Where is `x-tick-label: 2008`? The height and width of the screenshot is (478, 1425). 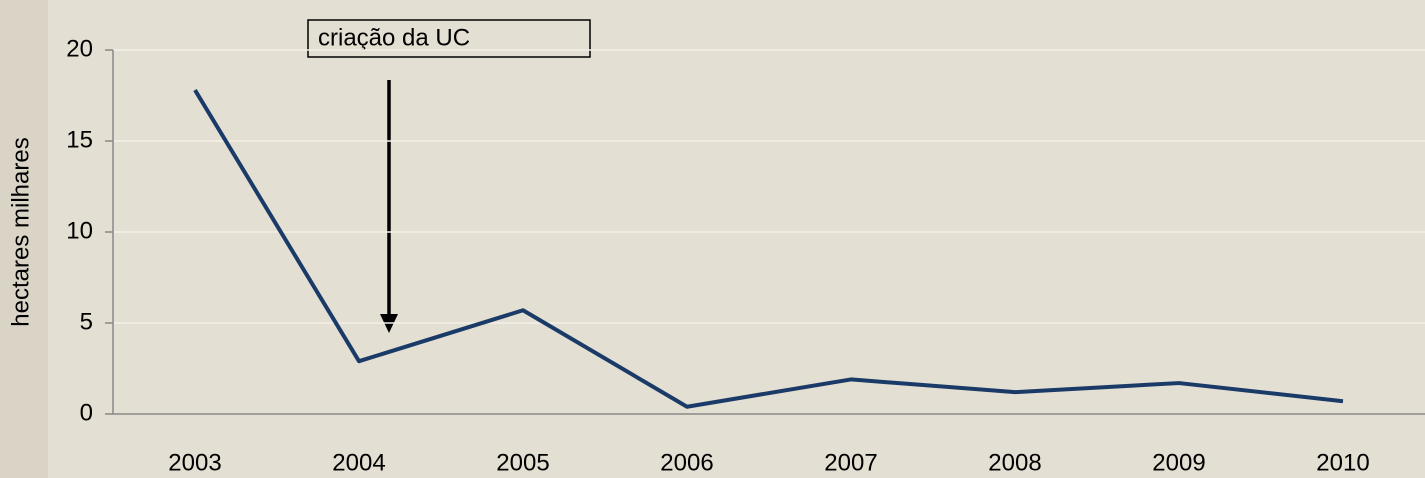 x-tick-label: 2008 is located at coordinates (1014, 462).